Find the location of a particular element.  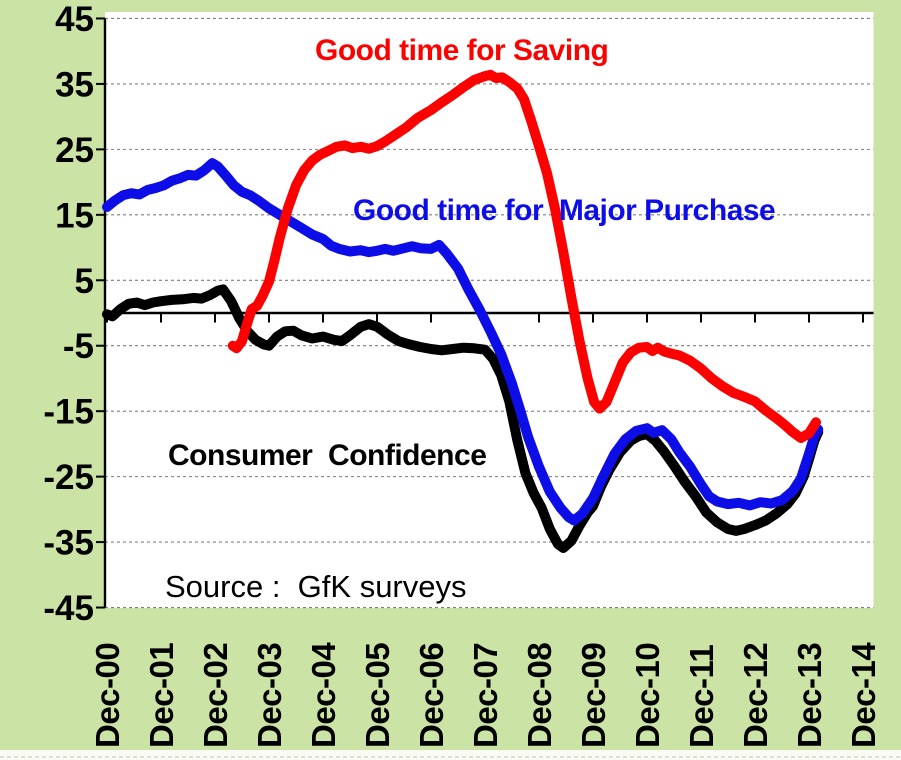

y-axis-label--25: -25 is located at coordinates (68, 477).